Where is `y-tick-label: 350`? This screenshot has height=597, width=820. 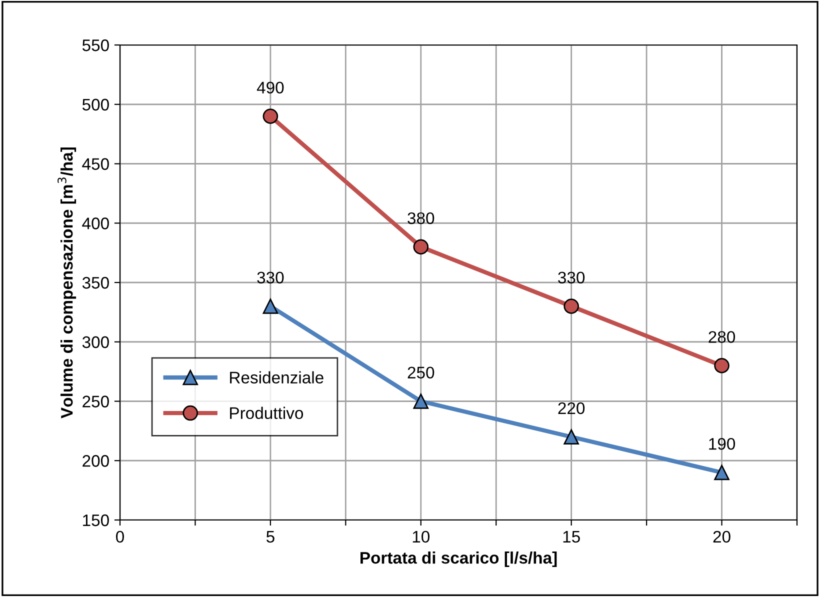 y-tick-label: 350 is located at coordinates (95, 282).